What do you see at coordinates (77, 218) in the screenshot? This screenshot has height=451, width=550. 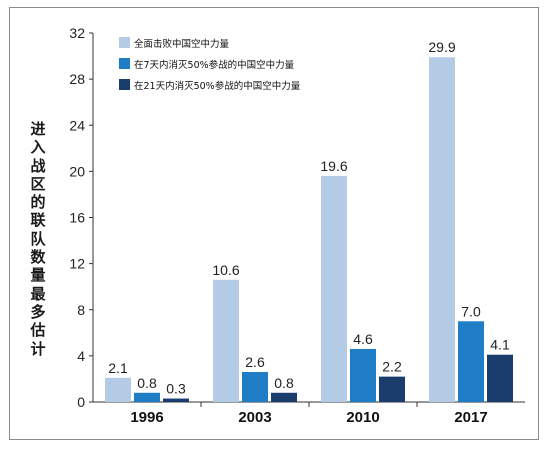 I see `y-tick-label: 16` at bounding box center [77, 218].